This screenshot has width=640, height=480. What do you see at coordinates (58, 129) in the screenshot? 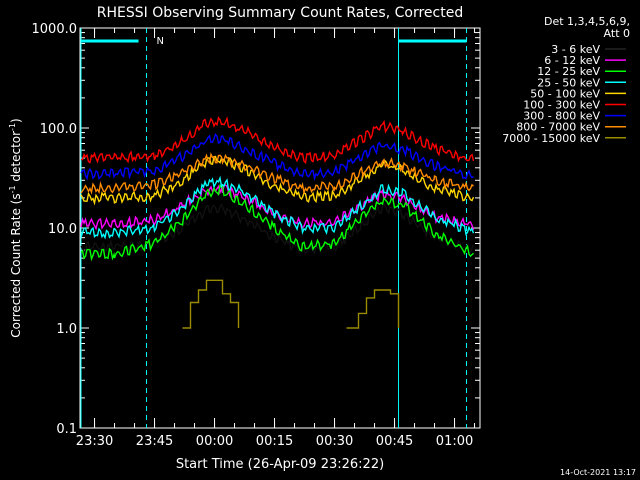
I see `y-tick-label: 100.0` at bounding box center [58, 129].